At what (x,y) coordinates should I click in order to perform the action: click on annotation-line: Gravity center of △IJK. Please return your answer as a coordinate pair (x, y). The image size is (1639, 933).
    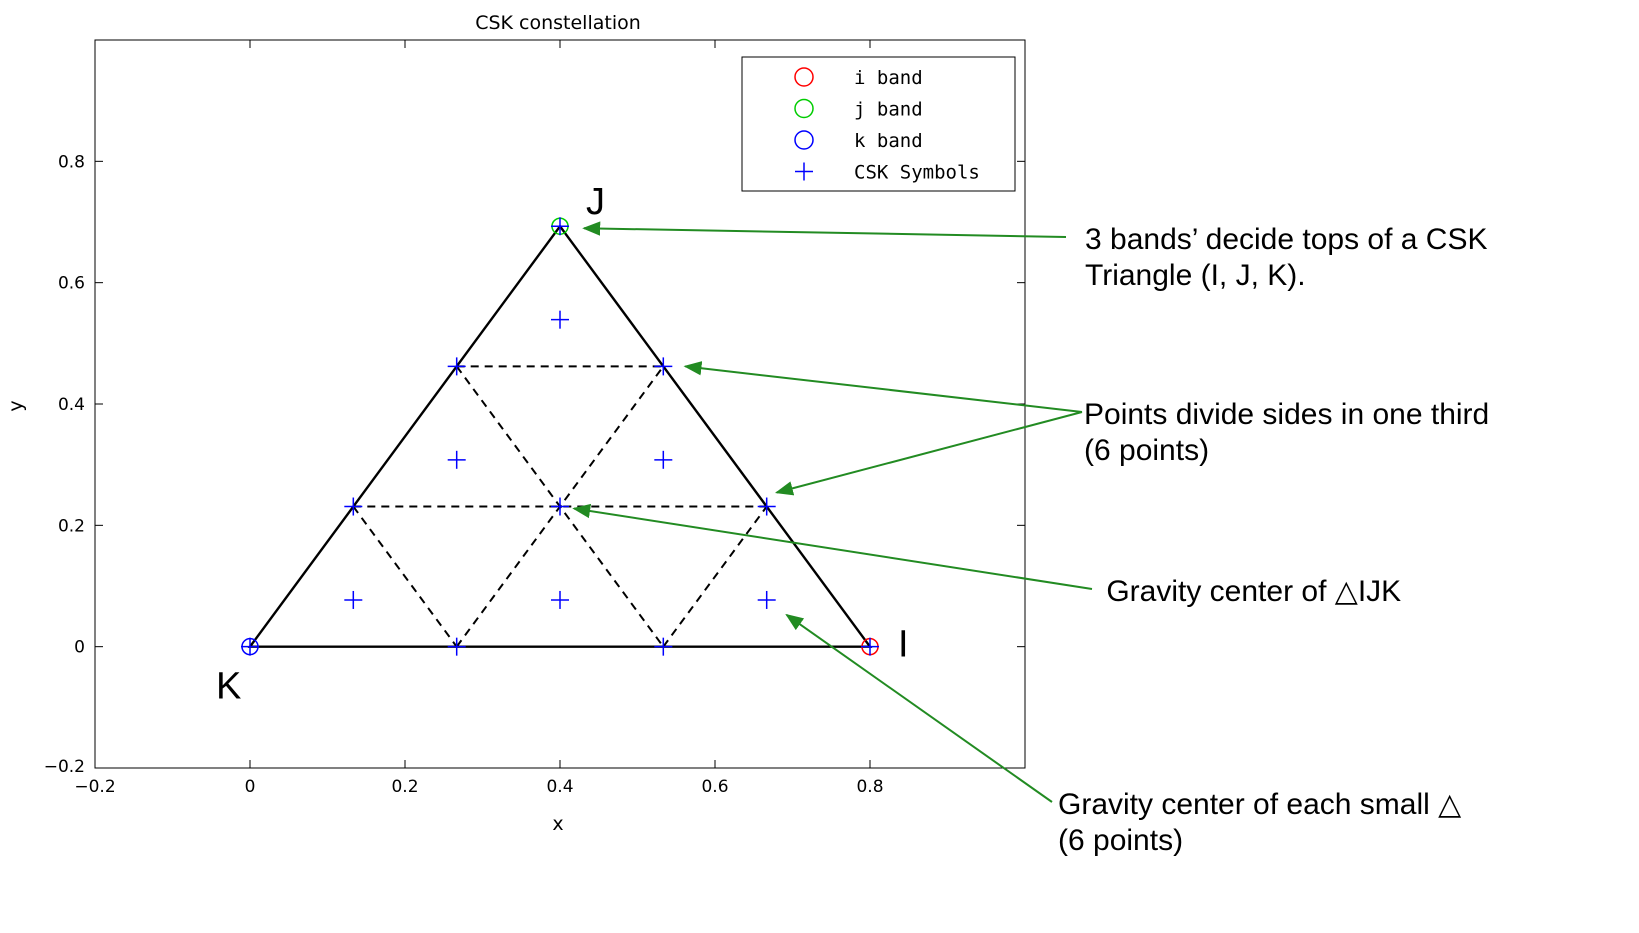
    Looking at the image, I should click on (1250, 591).